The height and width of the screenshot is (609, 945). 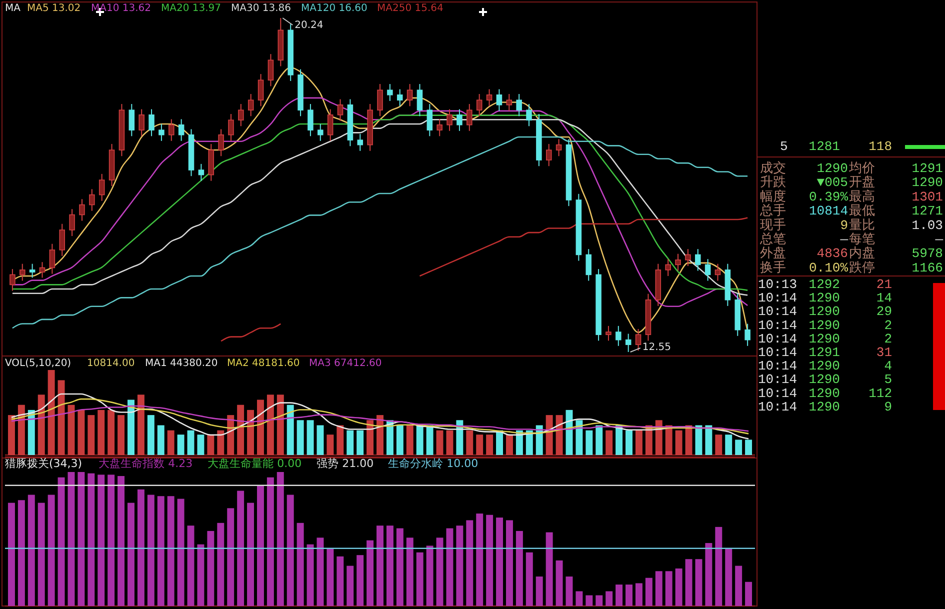 What do you see at coordinates (334, 8) in the screenshot?
I see `text: MA120 16.60` at bounding box center [334, 8].